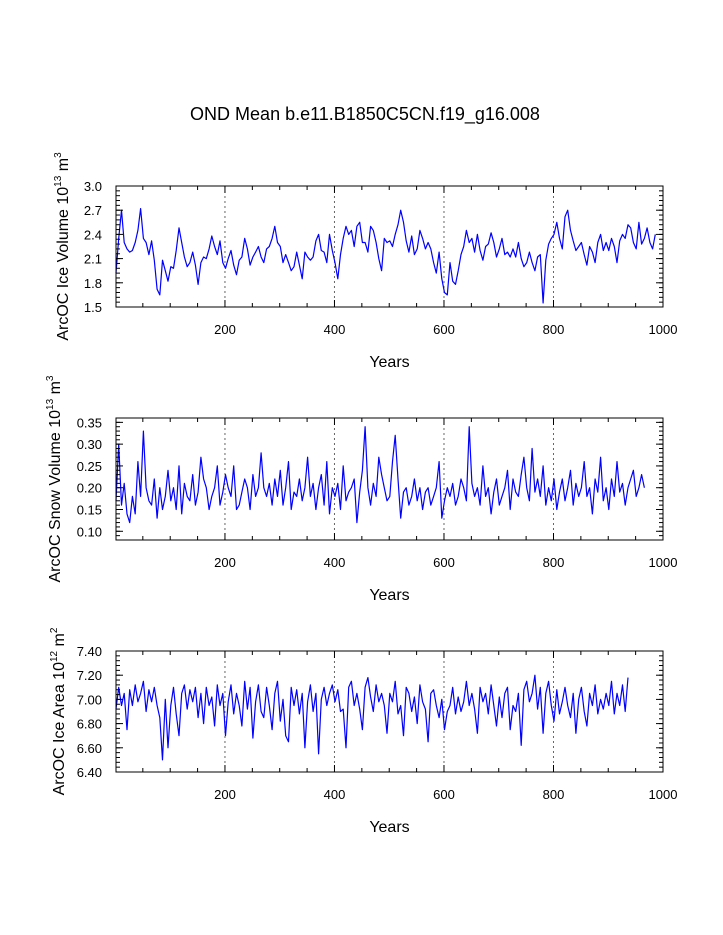  What do you see at coordinates (93, 283) in the screenshot?
I see `y-tick-label: 1.8` at bounding box center [93, 283].